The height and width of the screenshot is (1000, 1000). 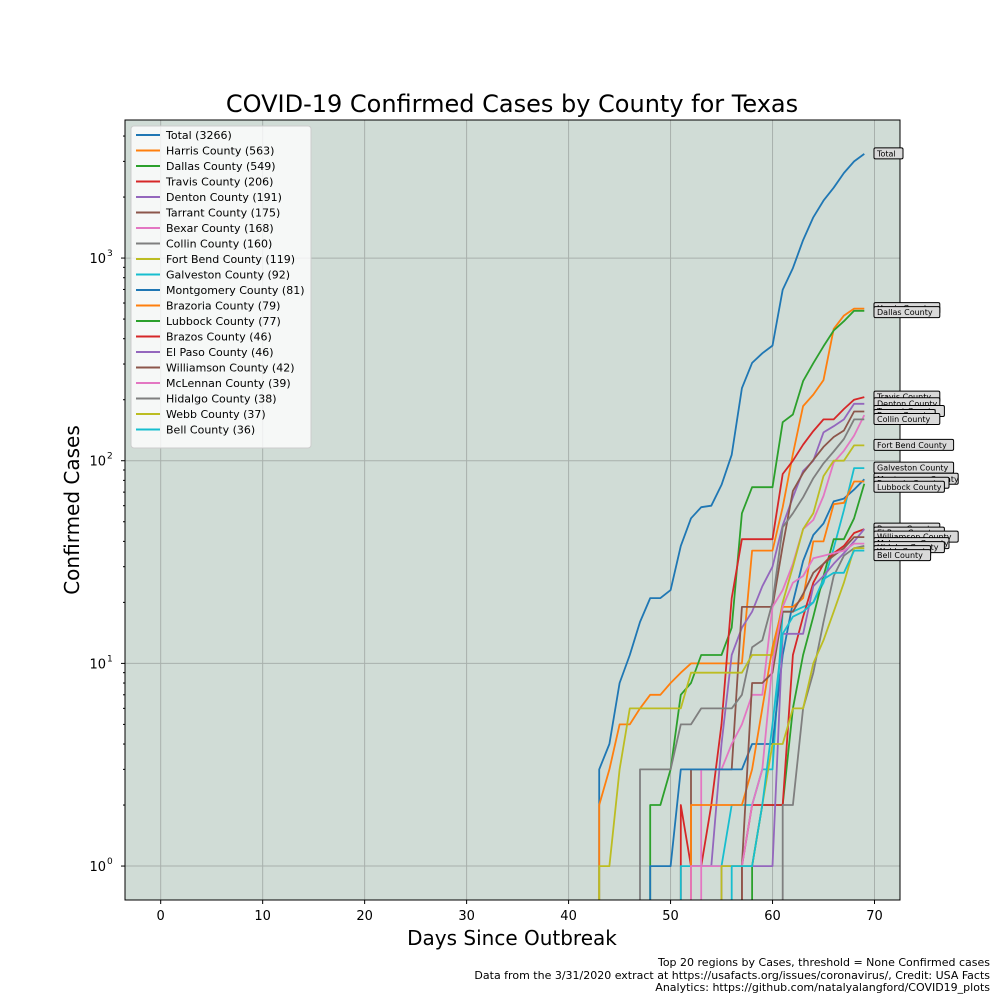 I want to click on legend-entry: Dallas County (549), so click(x=221, y=166).